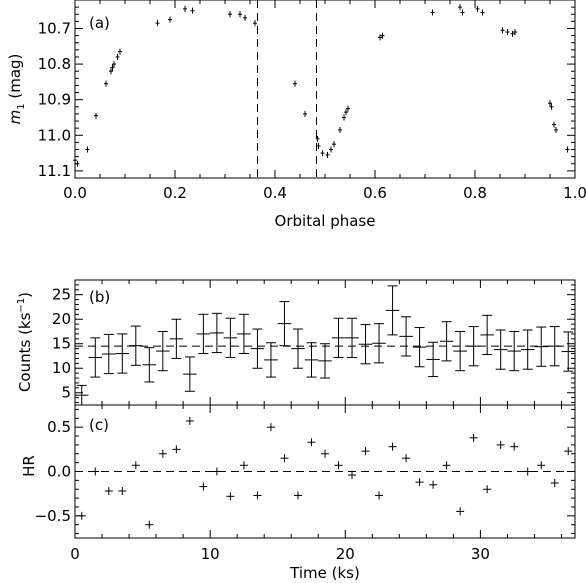  What do you see at coordinates (15, 79) in the screenshot?
I see `panel-a-ylabel-unit: (mag)` at bounding box center [15, 79].